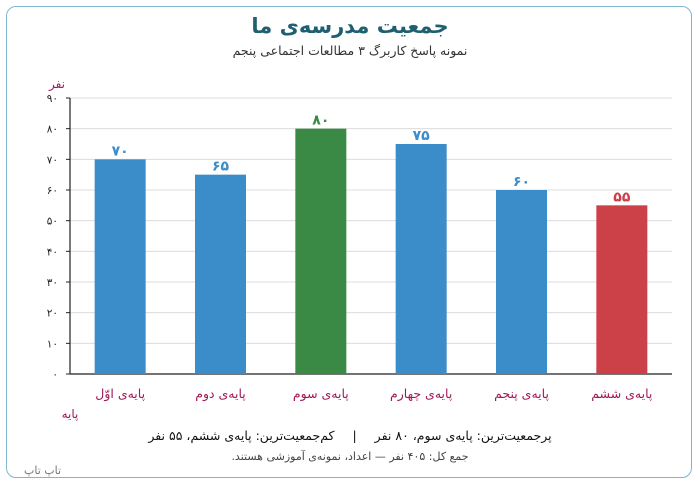 The image size is (700, 486). I want to click on summary-min: کم‌جمعیت‌ترین: پایه‌ی ششم، ۵۵ نفر, so click(241, 435).